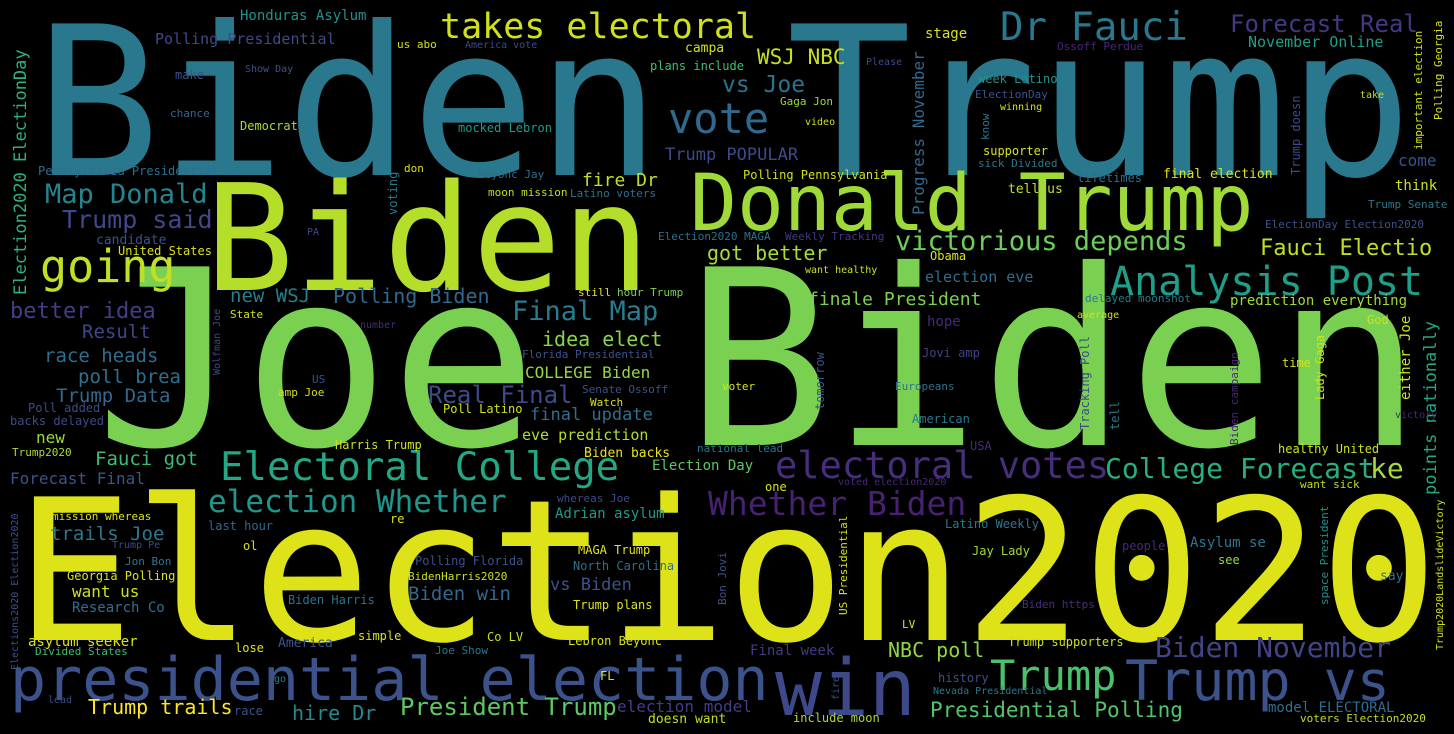 Image resolution: width=1454 pixels, height=734 pixels. I want to click on word: mission whereas, so click(101, 516).